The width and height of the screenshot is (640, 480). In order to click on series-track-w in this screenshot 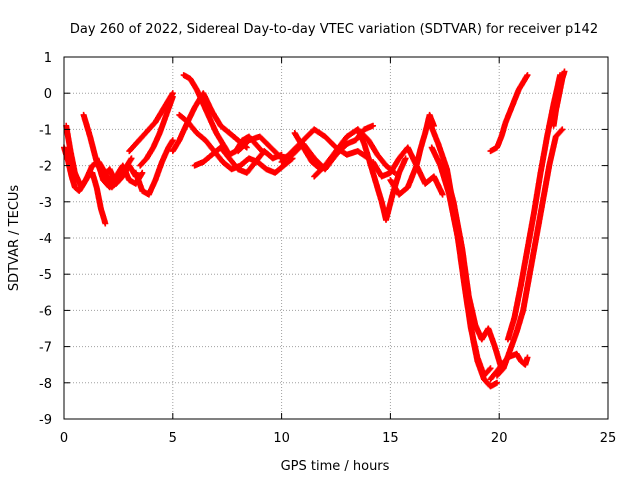, I will do `click(530, 252)`.